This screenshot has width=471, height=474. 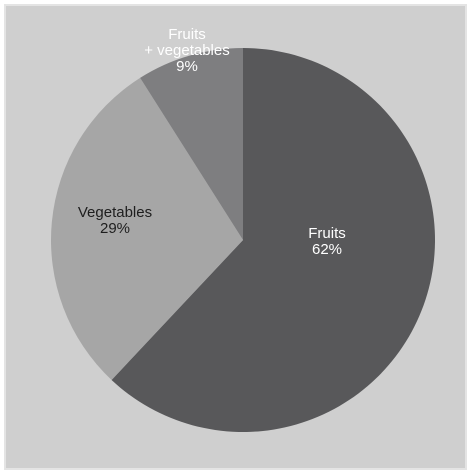 What do you see at coordinates (115, 212) in the screenshot?
I see `slice-name-label: Vegetables` at bounding box center [115, 212].